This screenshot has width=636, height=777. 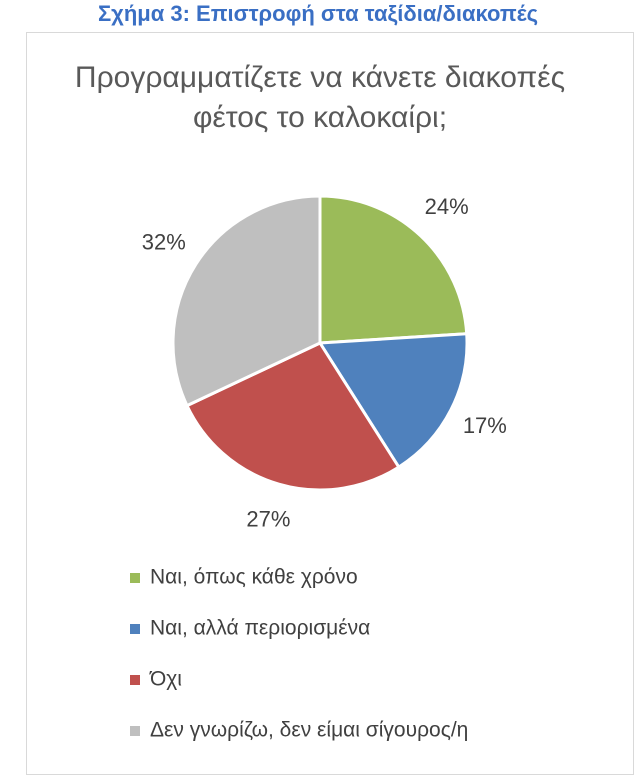 What do you see at coordinates (318, 13) in the screenshot?
I see `figure-caption: Σχήμα 3: Επιστροφή στα ταξίδια/διακοπές` at bounding box center [318, 13].